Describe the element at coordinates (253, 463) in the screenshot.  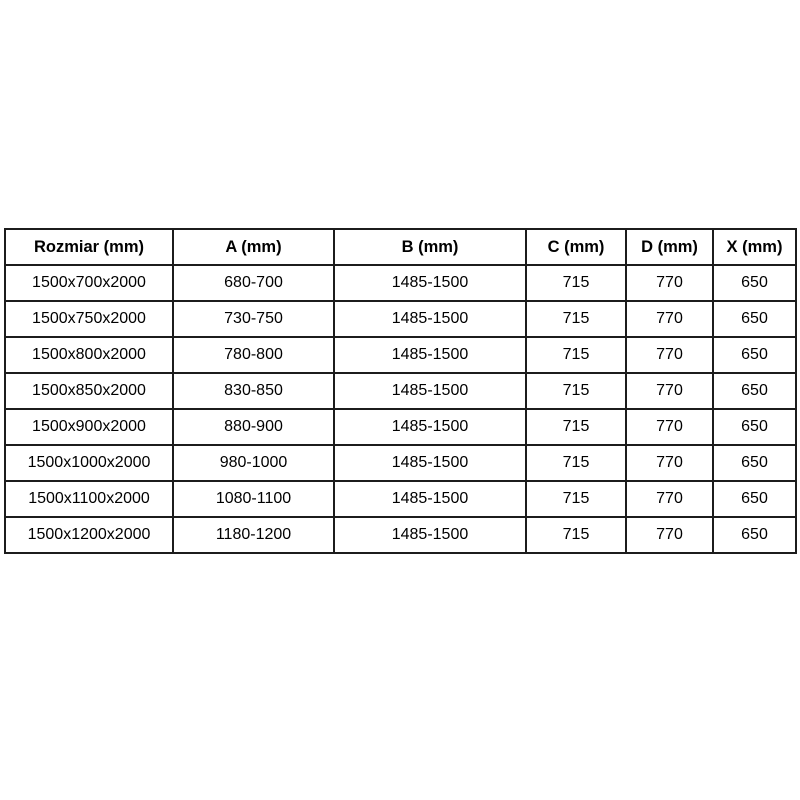
I see `table-cell: 980-1000` at that location.